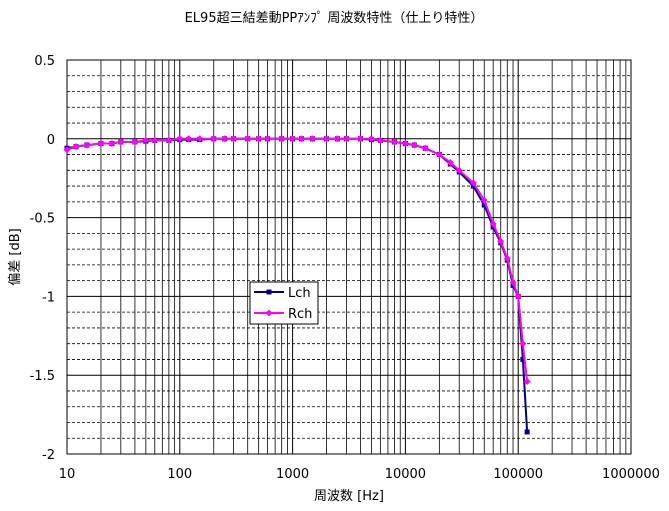  I want to click on y-tick-label: 0, so click(51, 140).